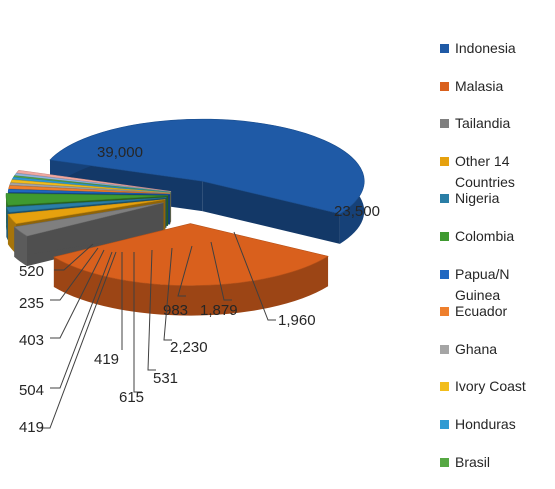  I want to click on legend-item-papua-n-guinea: Papua/N Guinea, so click(496, 283).